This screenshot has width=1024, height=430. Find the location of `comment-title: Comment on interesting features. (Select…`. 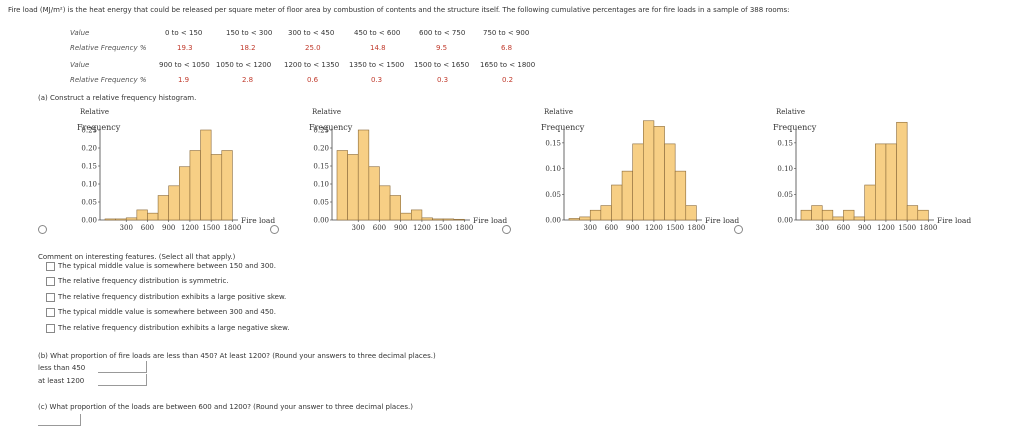

comment-title: Comment on interesting features. (Select… is located at coordinates (137, 257).